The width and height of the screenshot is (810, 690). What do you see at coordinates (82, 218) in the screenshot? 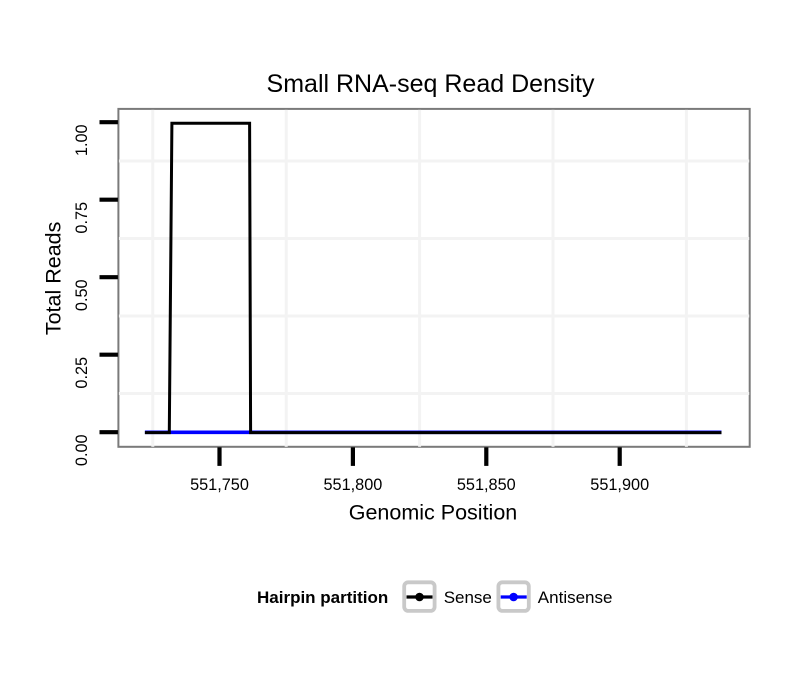
I see `svg-text: 0.75` at bounding box center [82, 218].